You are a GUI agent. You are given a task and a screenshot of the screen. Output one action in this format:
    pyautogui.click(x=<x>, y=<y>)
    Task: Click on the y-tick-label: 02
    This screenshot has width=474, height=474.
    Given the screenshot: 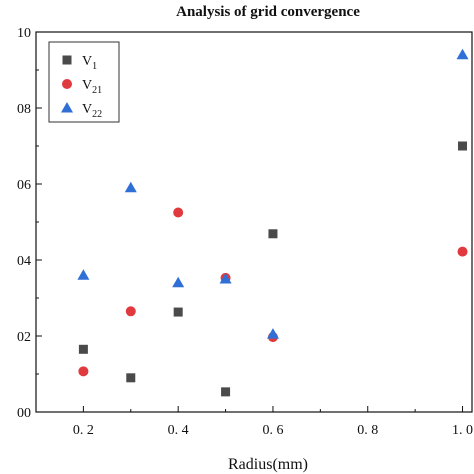 What is the action you would take?
    pyautogui.click(x=24, y=337)
    